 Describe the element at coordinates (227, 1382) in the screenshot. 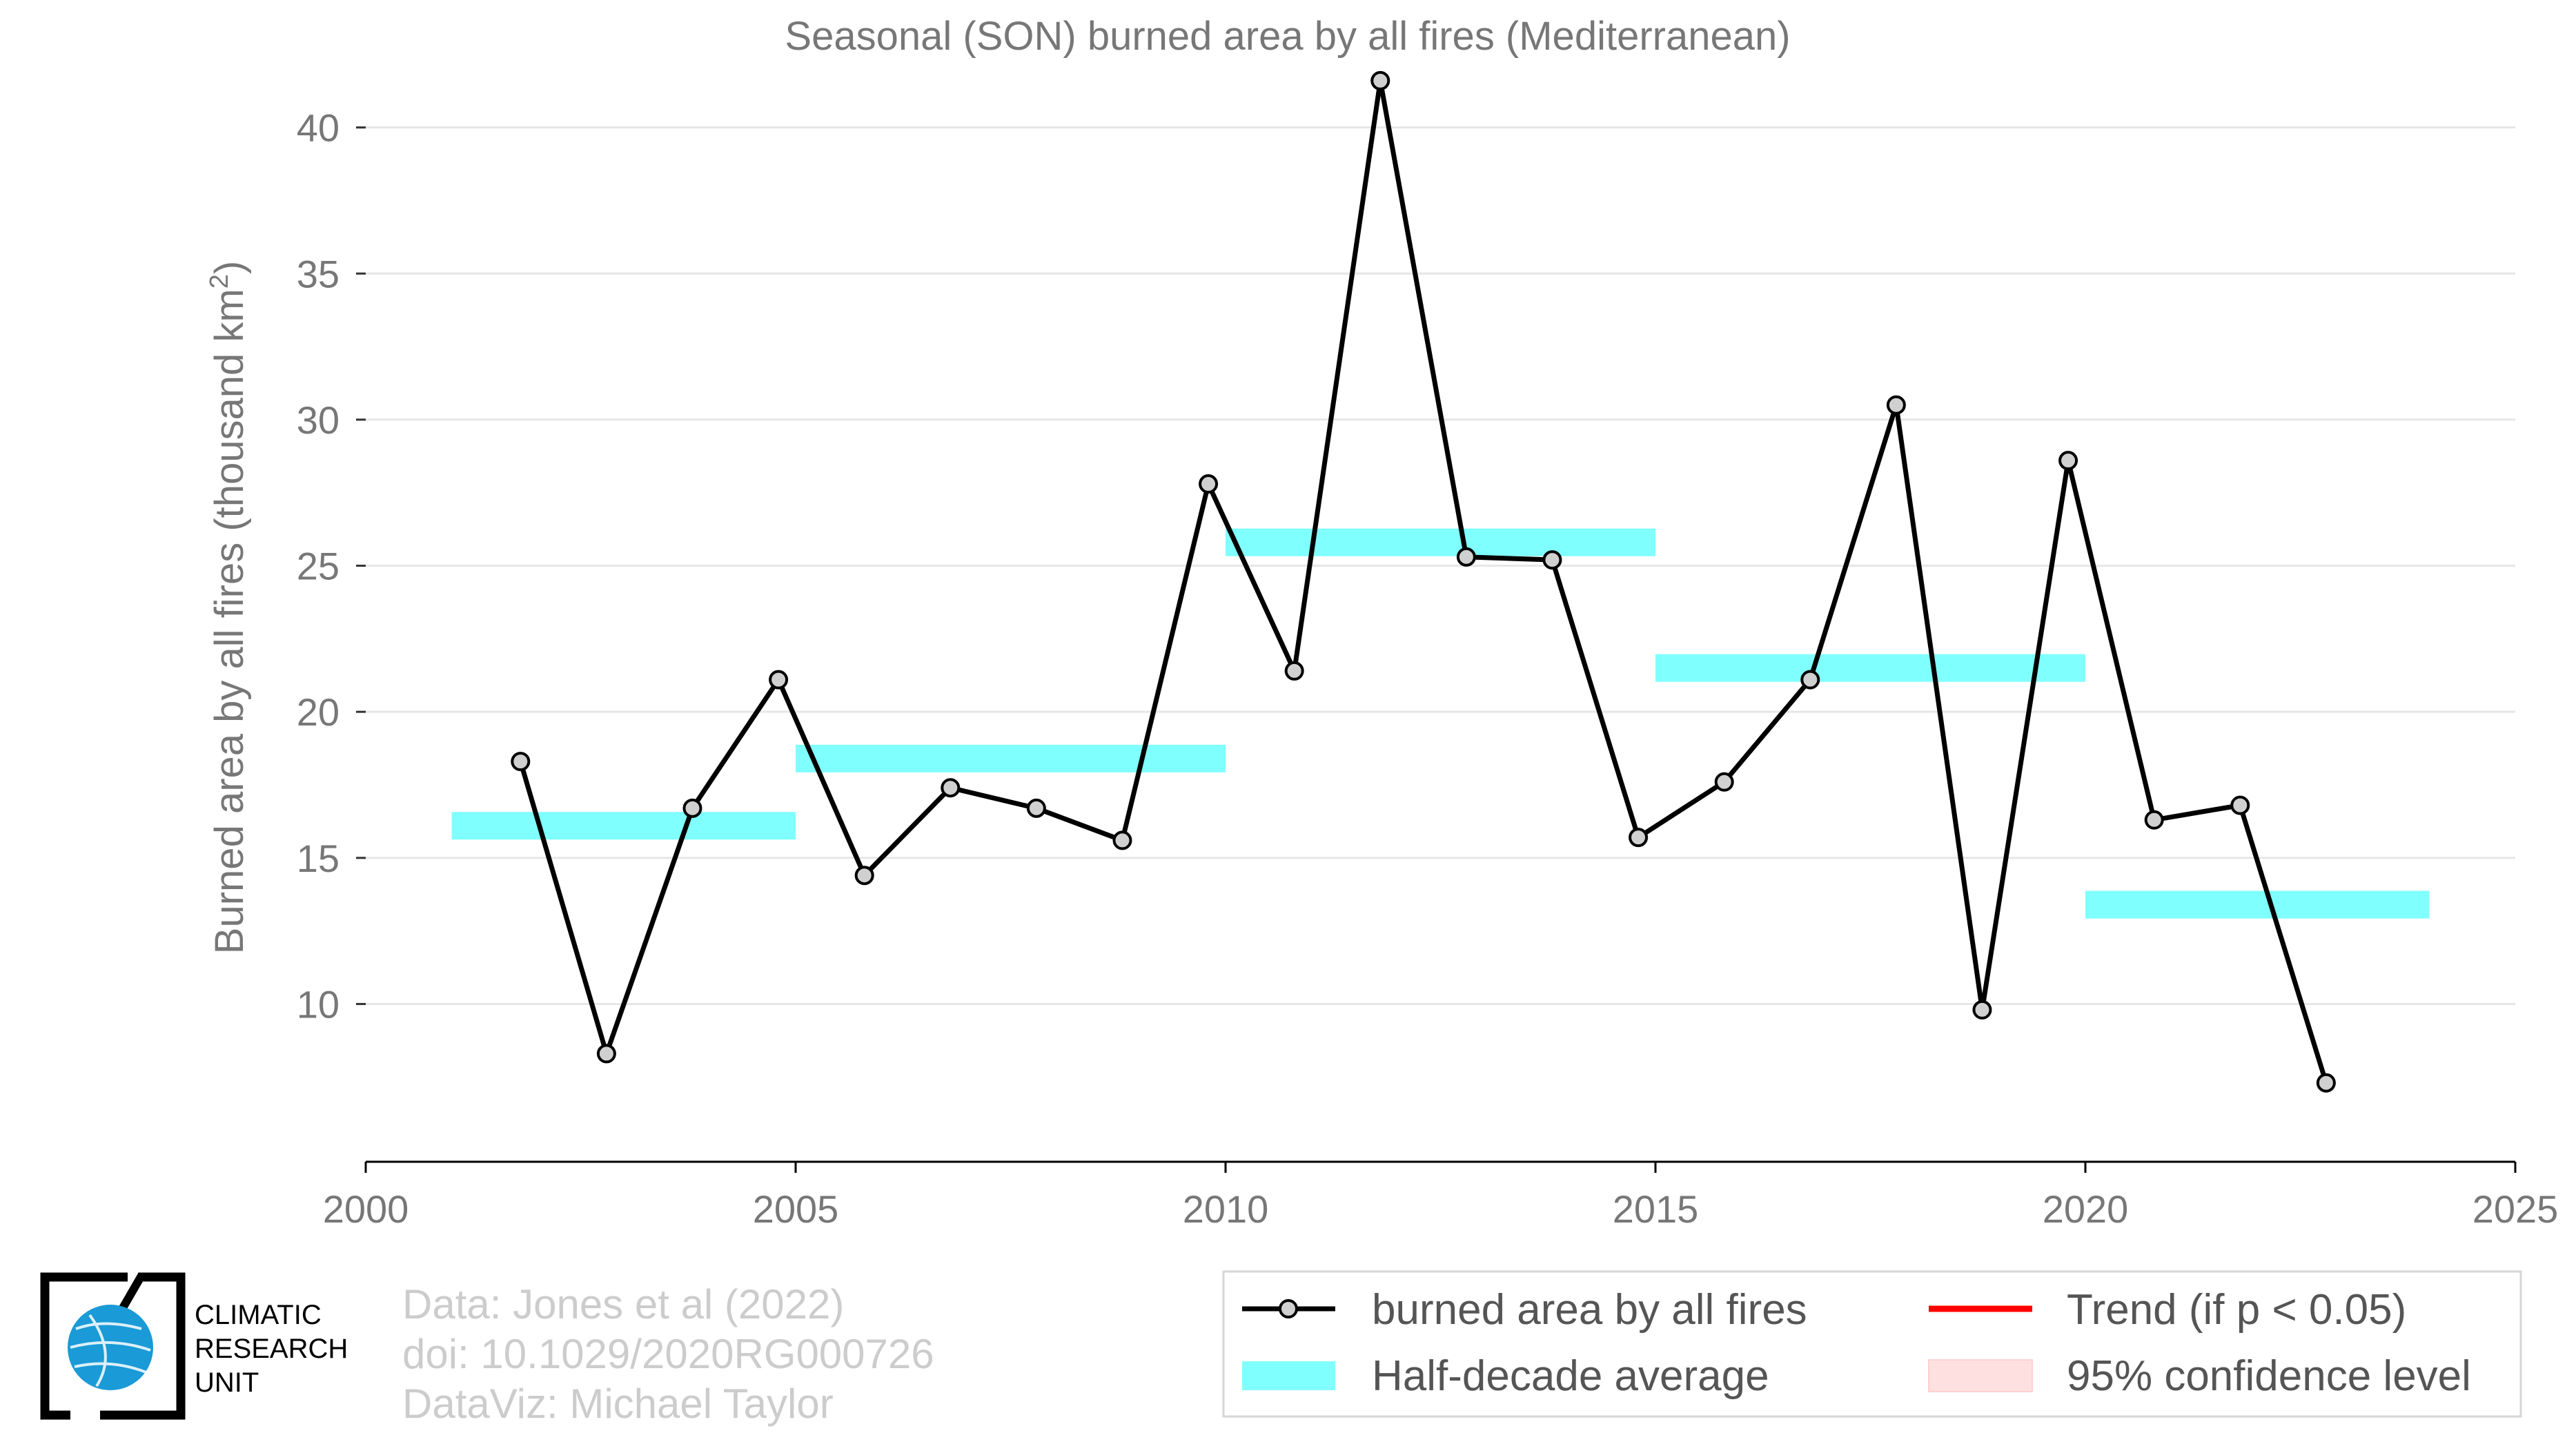

I see `logo-text-unit: UNIT` at that location.